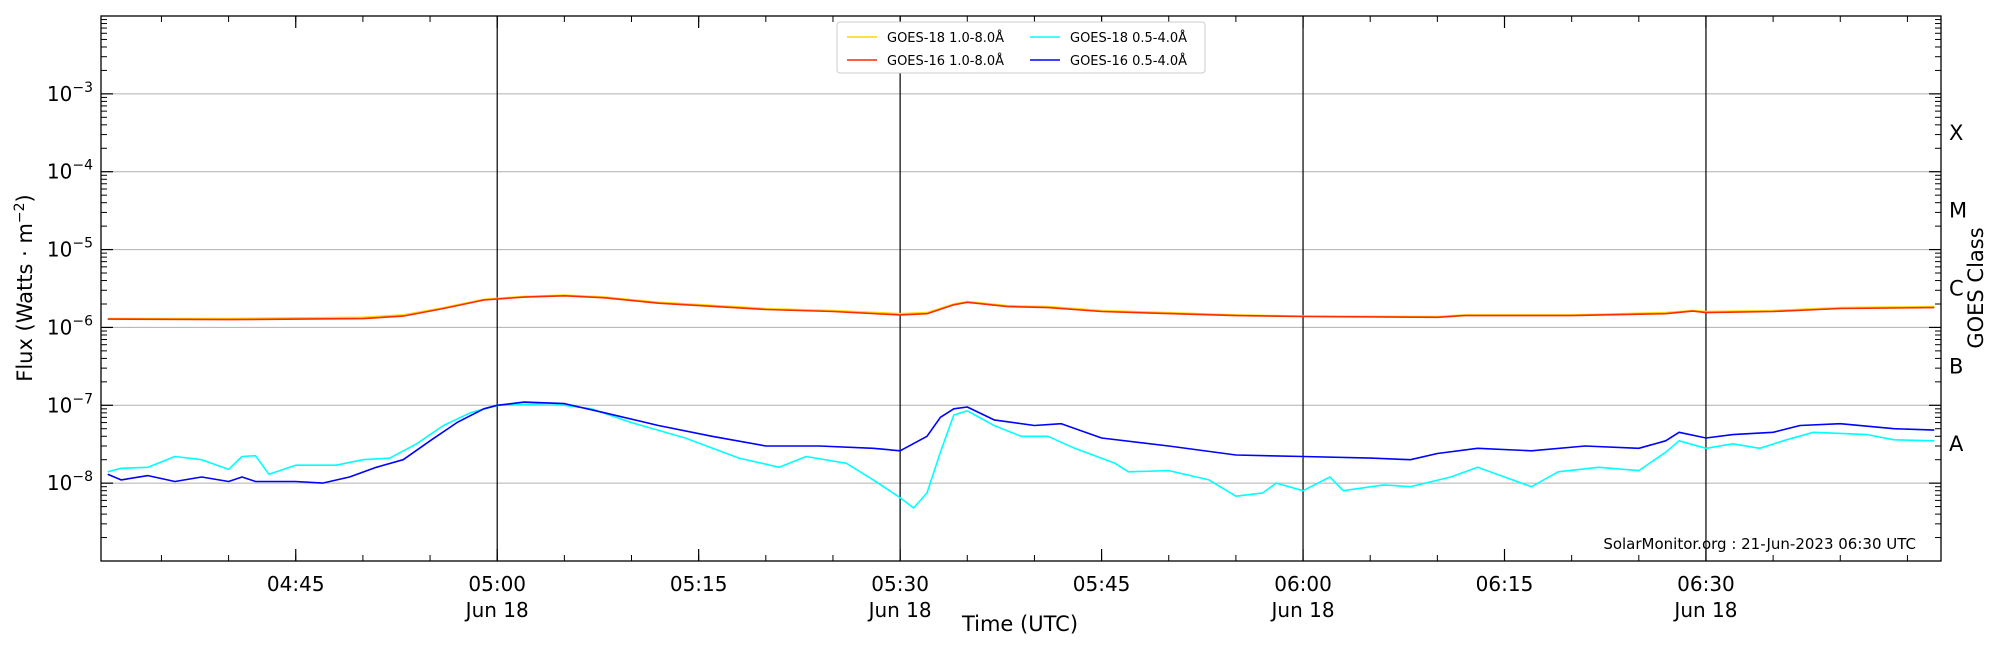 The width and height of the screenshot is (2000, 654). Describe the element at coordinates (70, 171) in the screenshot. I see `y-tick-label-1e-4: 10⁻⁴` at that location.